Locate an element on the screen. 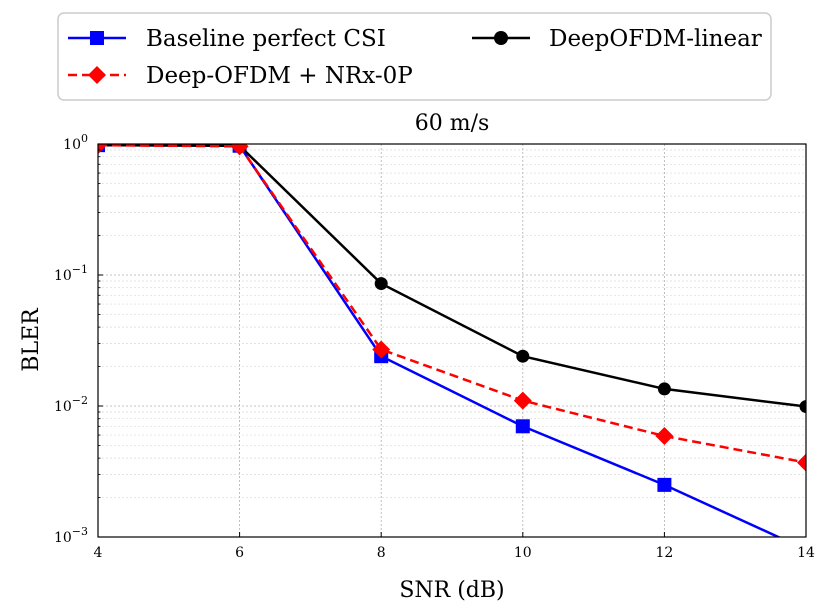 The height and width of the screenshot is (615, 830). x-tick-label: 8 is located at coordinates (381, 553).